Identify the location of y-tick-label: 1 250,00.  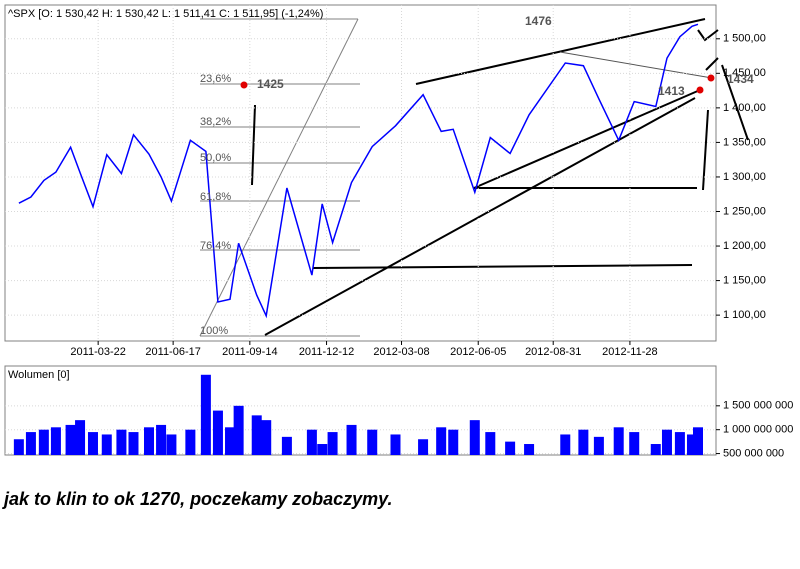
(744, 211).